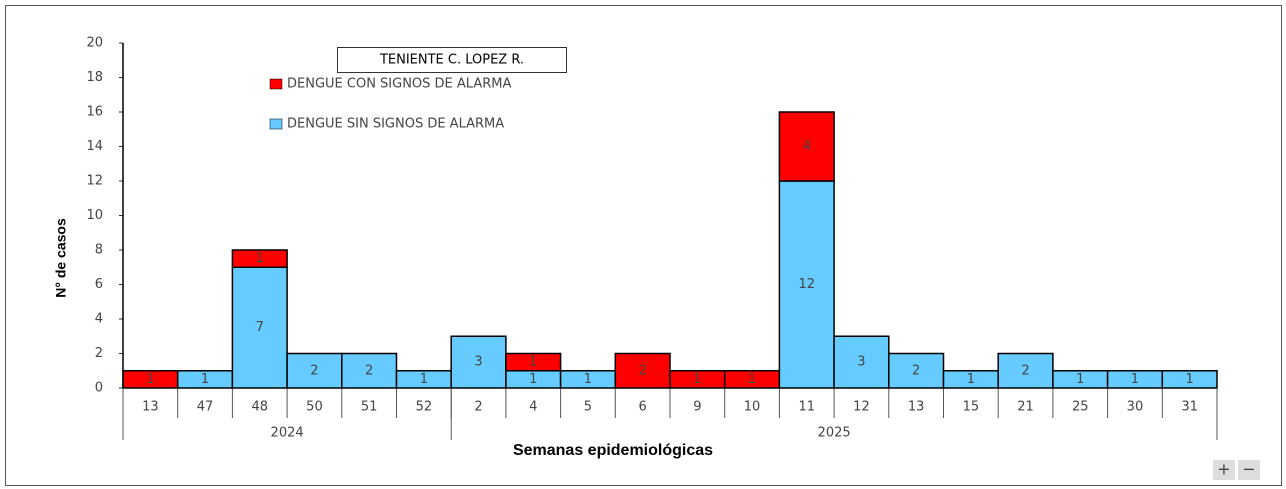 This screenshot has width=1286, height=489. I want to click on y-tick-label: 16, so click(94, 112).